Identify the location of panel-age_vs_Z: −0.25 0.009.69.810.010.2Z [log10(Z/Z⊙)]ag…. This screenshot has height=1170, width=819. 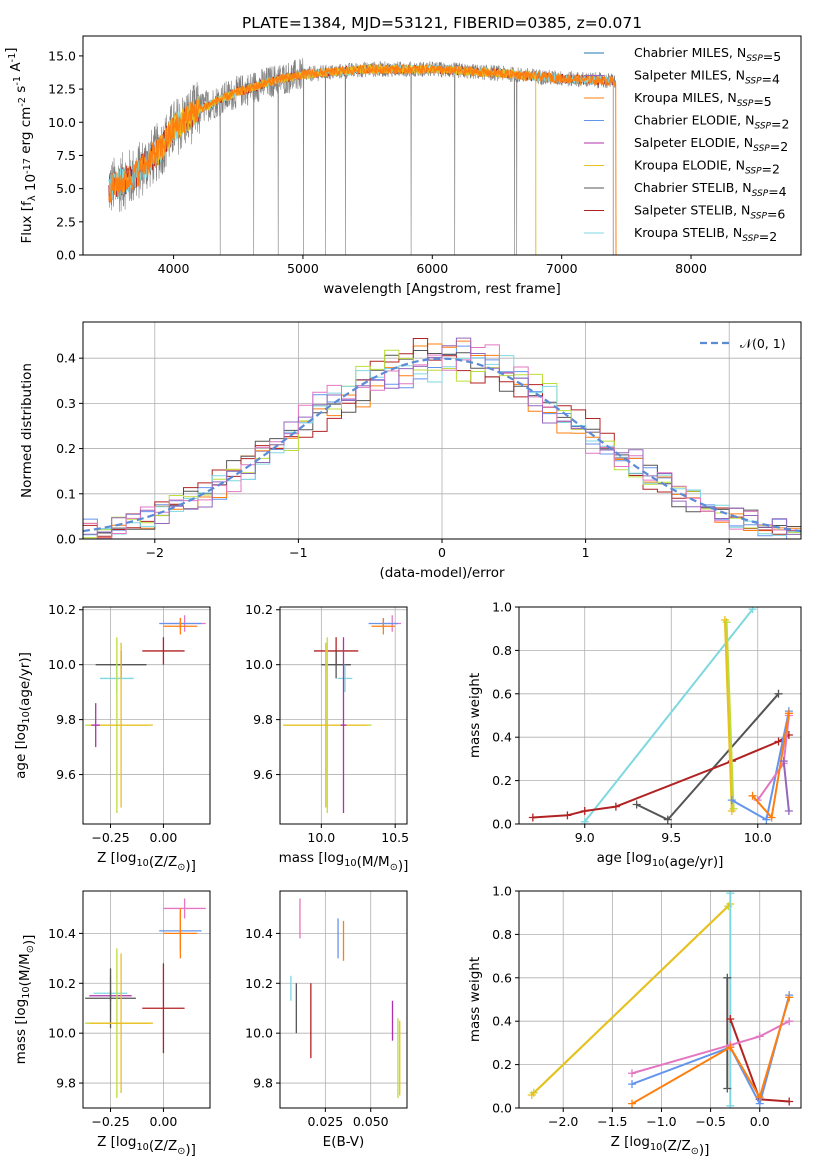
(112, 738).